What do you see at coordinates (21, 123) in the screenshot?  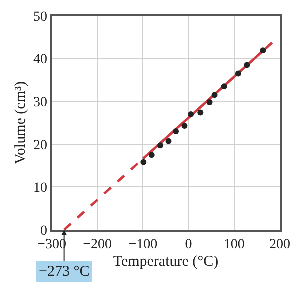 I see `y-axis-title: Volume (cm³)` at bounding box center [21, 123].